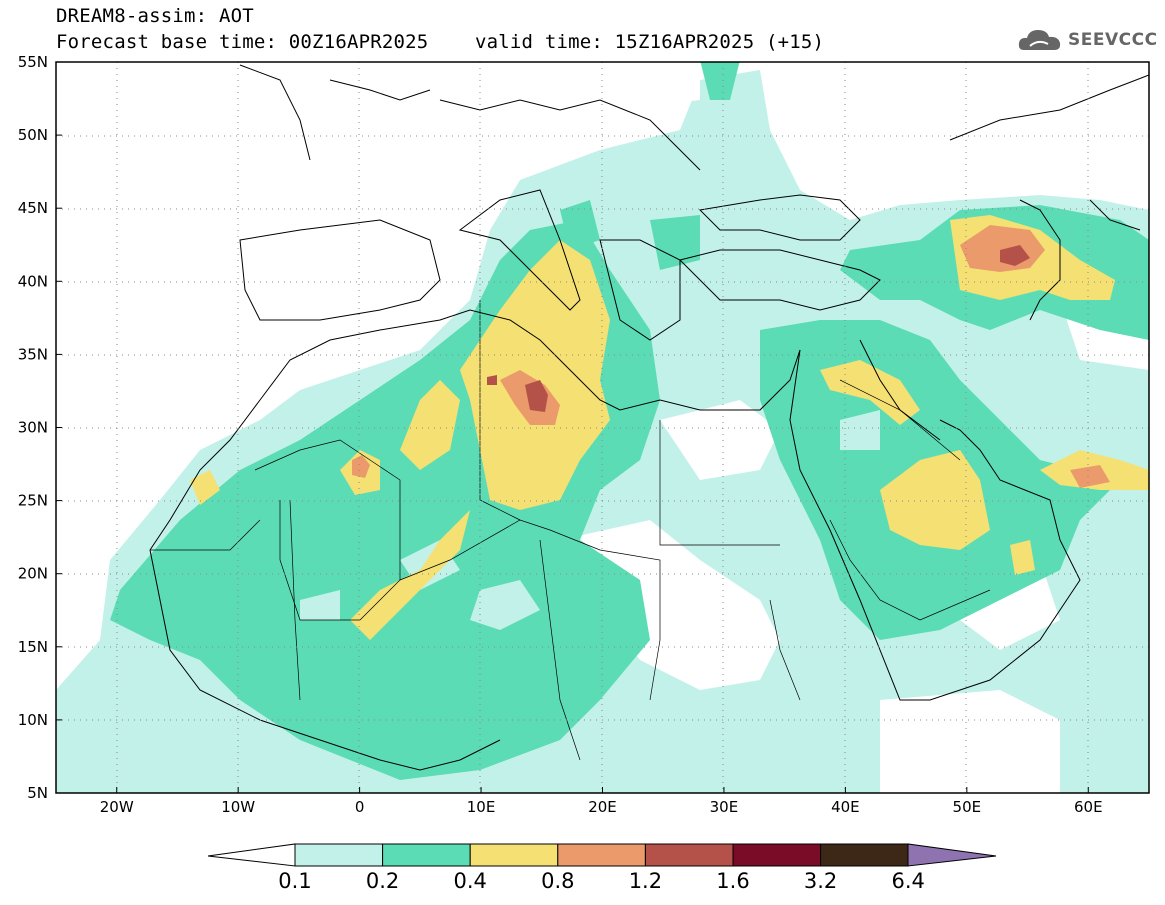 The image size is (1165, 905). Describe the element at coordinates (820, 881) in the screenshot. I see `colorbar-label: 3.2` at that location.